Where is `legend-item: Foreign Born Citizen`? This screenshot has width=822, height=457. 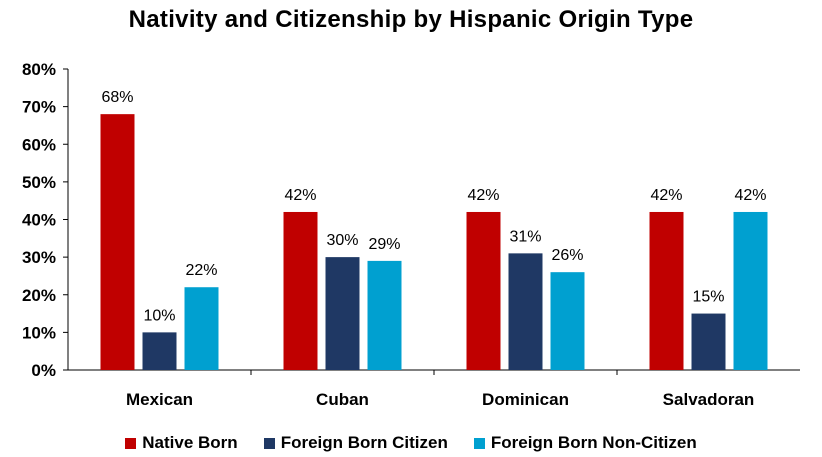
legend-item: Foreign Born Citizen is located at coordinates (355, 443).